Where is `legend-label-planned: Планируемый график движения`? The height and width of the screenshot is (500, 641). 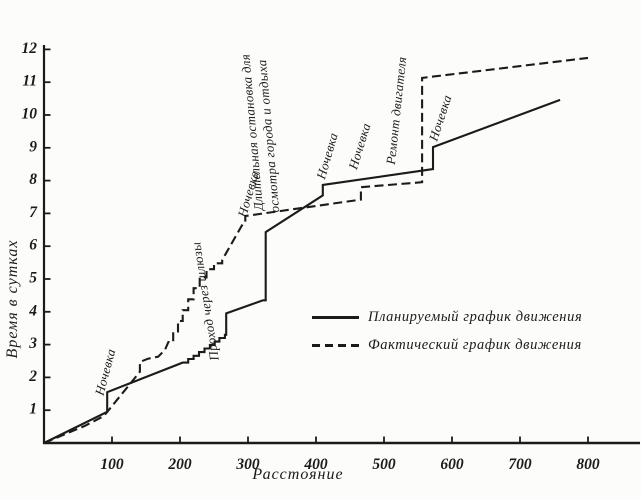 legend-label-planned: Планируемый график движения is located at coordinates (475, 317).